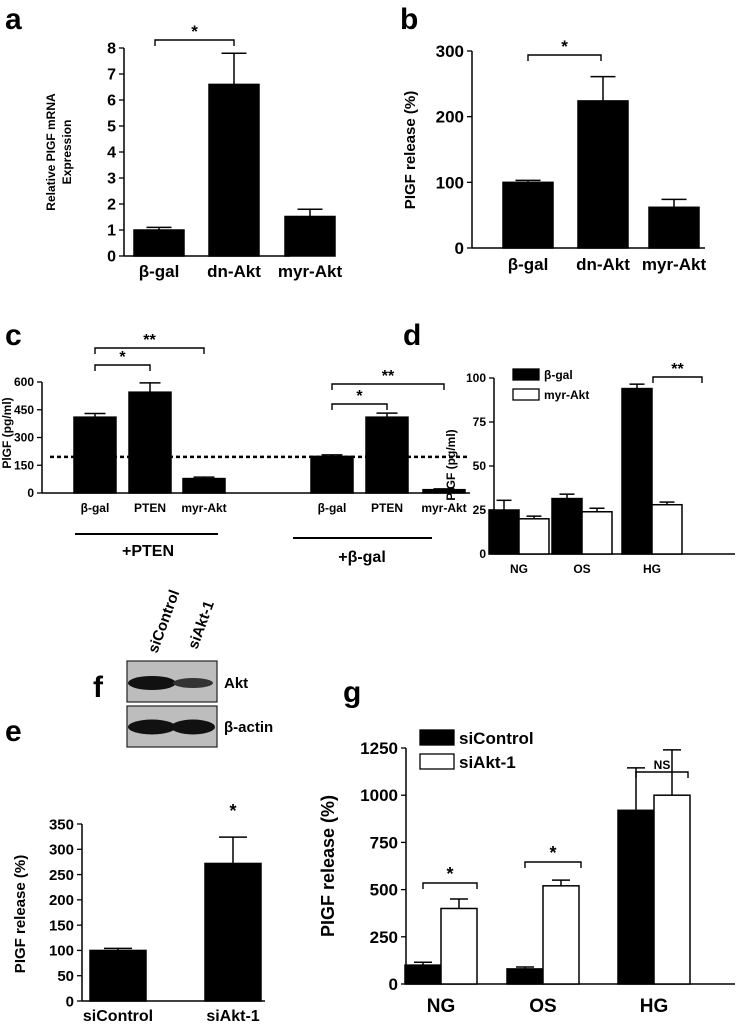 The image size is (749, 1032). Describe the element at coordinates (558, 375) in the screenshot. I see `legend-label: β-gal` at that location.